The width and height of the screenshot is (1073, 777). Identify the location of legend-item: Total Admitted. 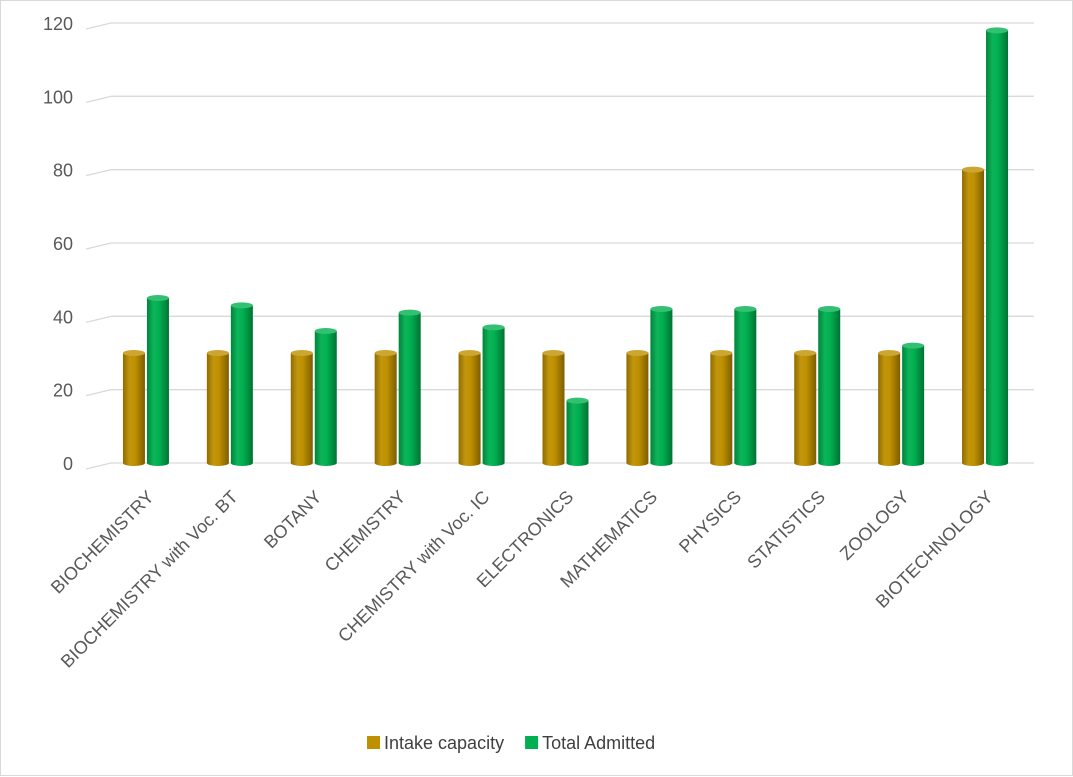
(590, 743).